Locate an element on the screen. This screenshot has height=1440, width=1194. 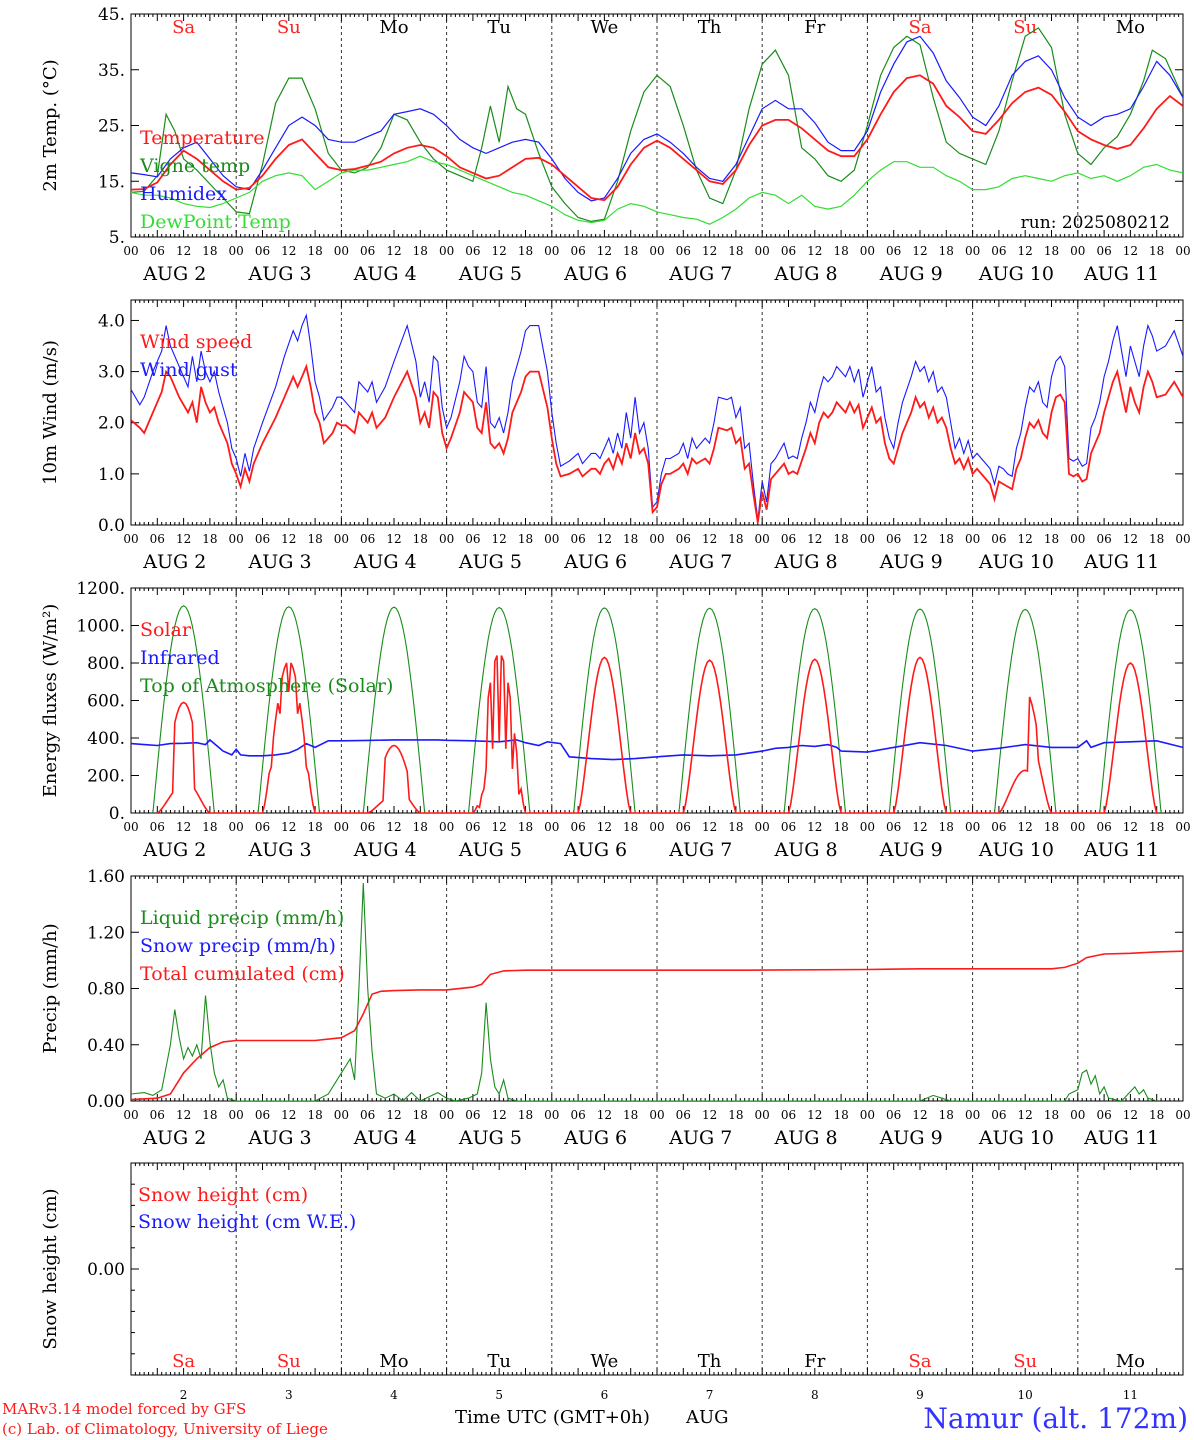
y-tick-label: 0.00 is located at coordinates (106, 1102).